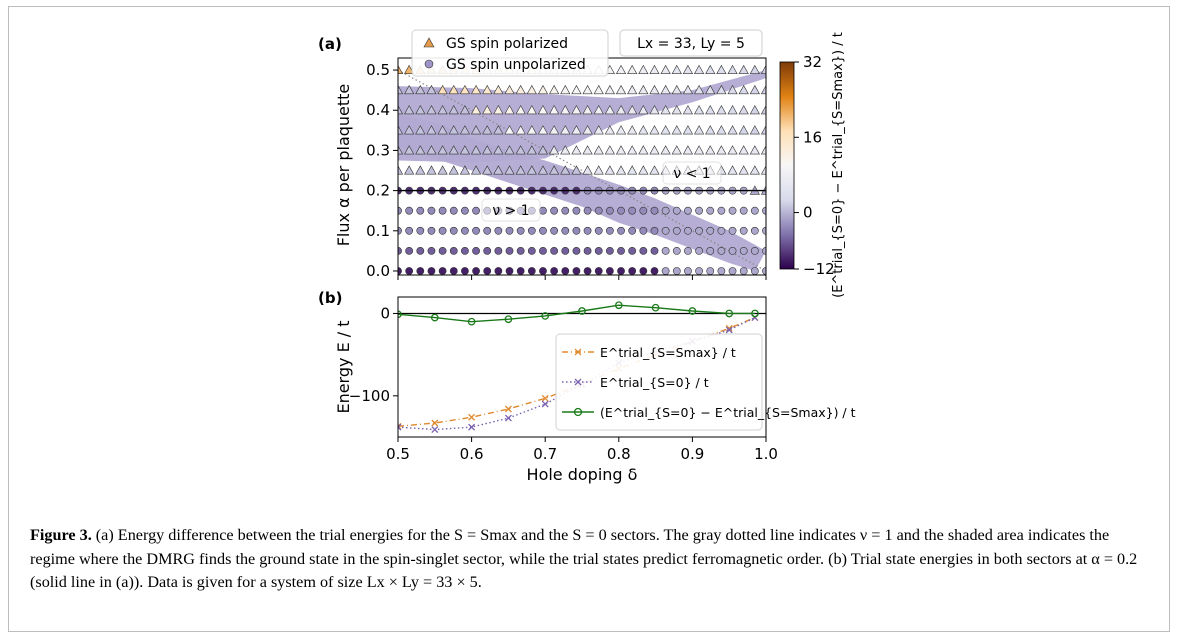 The image size is (1179, 639). What do you see at coordinates (378, 271) in the screenshot?
I see `panel-a-ytick-label: 0.0` at bounding box center [378, 271].